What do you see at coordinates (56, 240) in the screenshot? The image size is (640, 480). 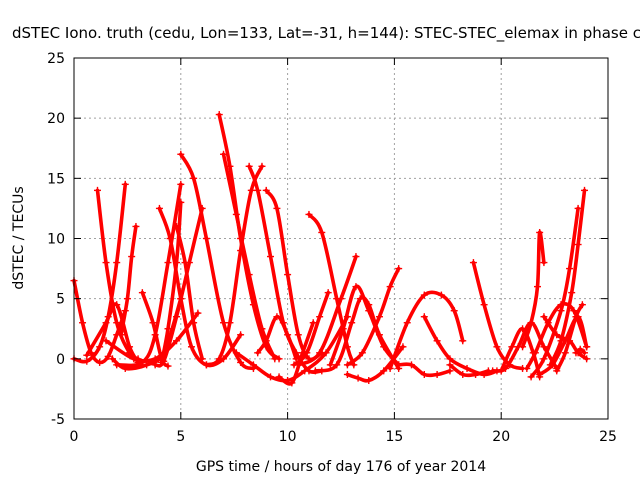 I see `y-tick-label: 10` at bounding box center [56, 240].